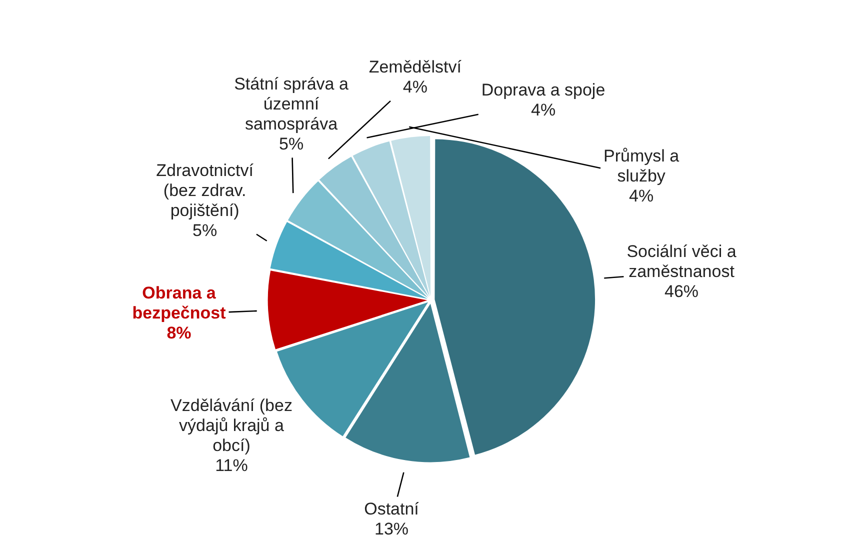 This screenshot has height=546, width=862. I want to click on data-label: 11%, so click(231, 466).